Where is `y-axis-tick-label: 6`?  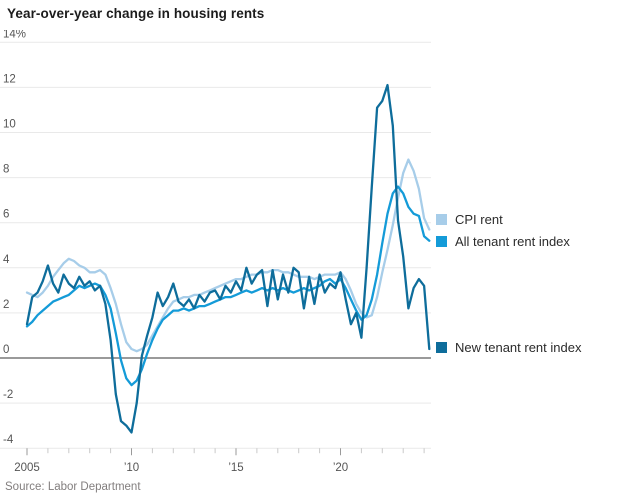
y-axis-tick-label: 6 is located at coordinates (6, 215).